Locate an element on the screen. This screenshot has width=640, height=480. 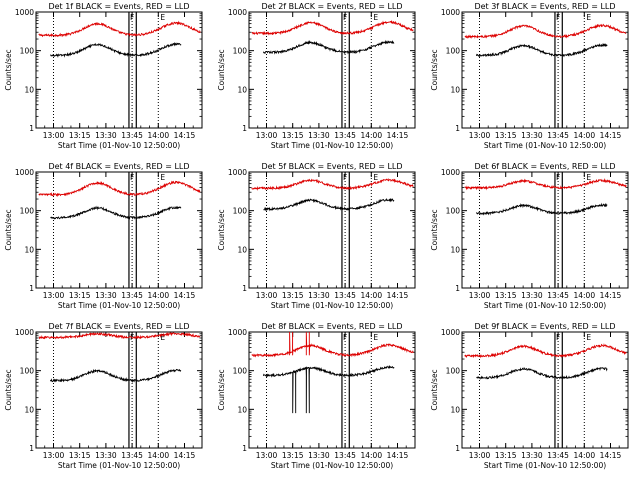
panel-title: Det 7f BLACK = Events, RED = LLD is located at coordinates (118, 326).